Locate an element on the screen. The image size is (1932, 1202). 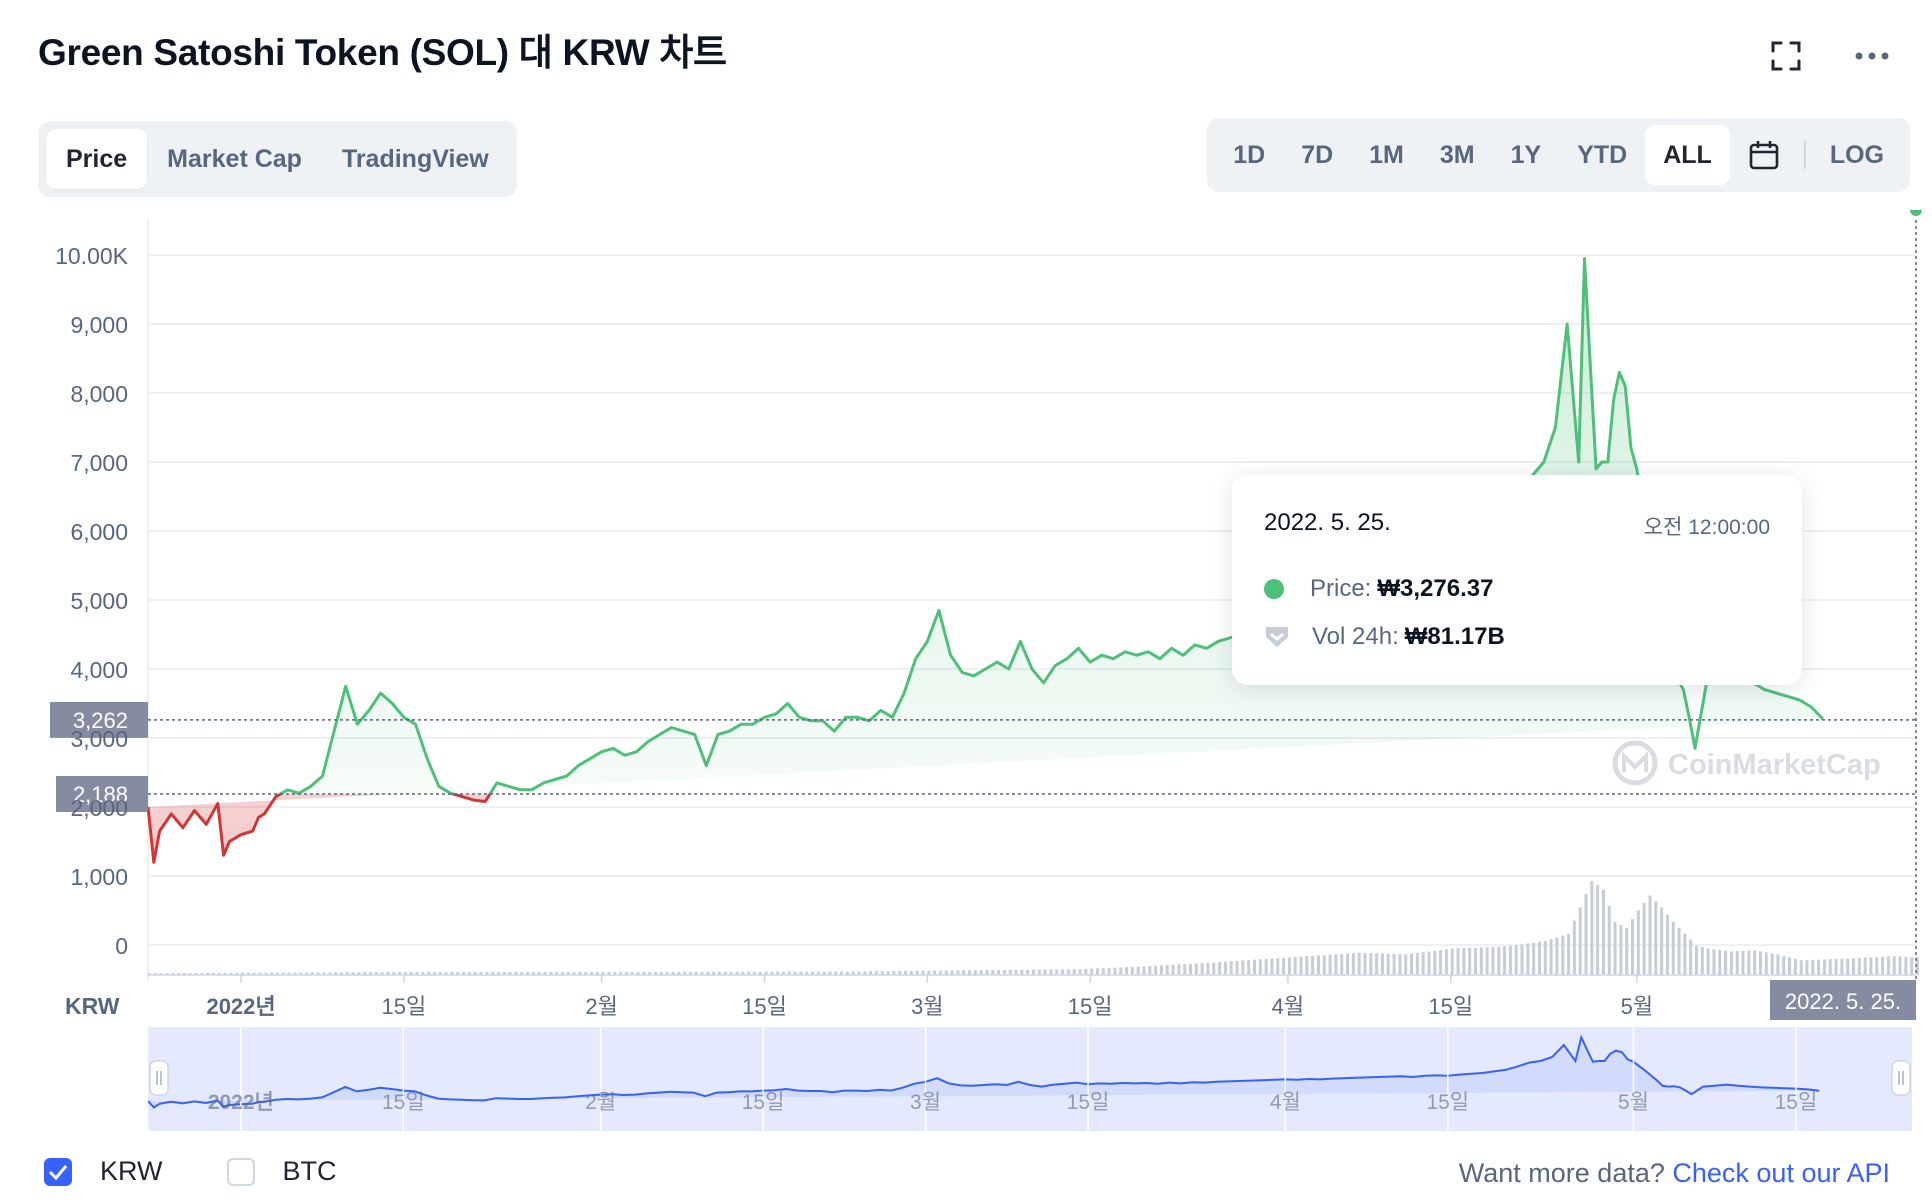
api-promo-text: Want more data? is located at coordinates (1565, 1173).